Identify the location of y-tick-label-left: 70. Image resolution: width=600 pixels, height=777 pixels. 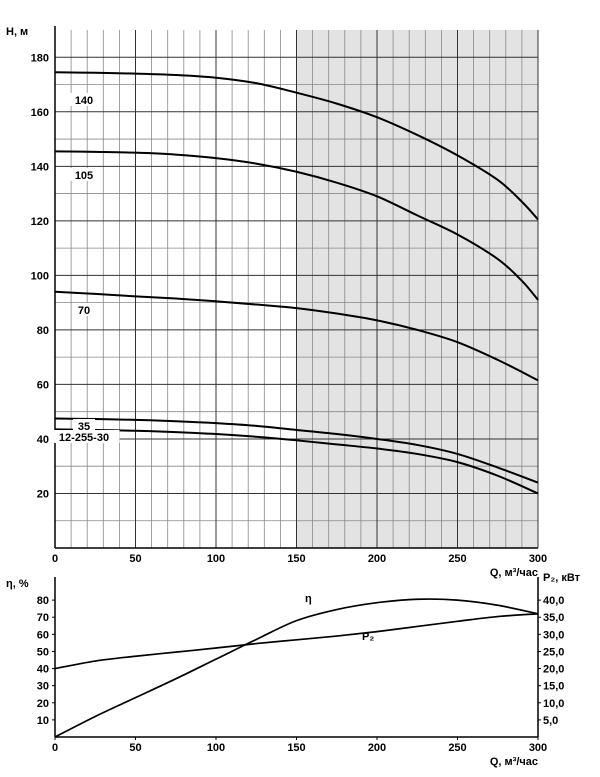
(43, 618).